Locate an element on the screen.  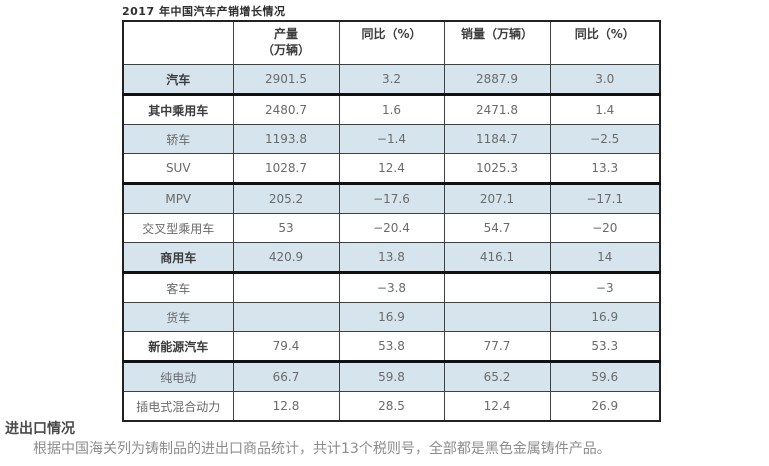
value-cell: 1193.8 is located at coordinates (286, 139).